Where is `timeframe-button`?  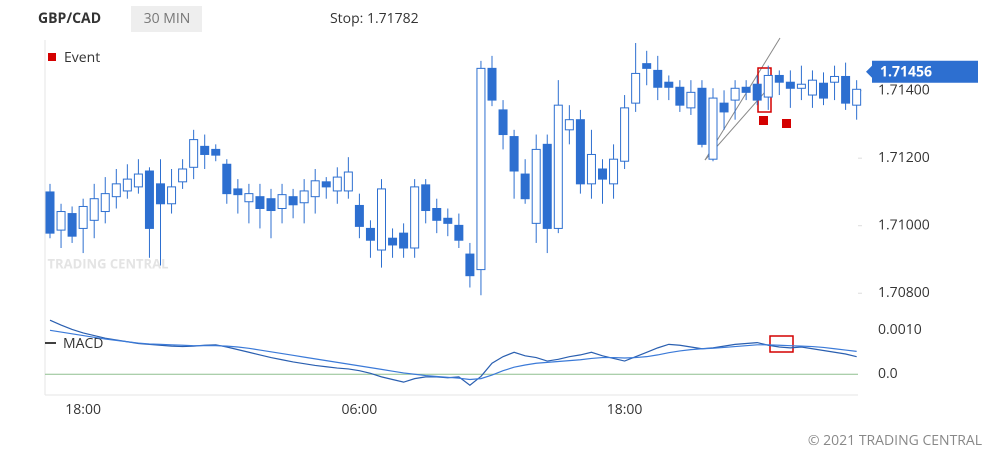
timeframe-button is located at coordinates (166, 19).